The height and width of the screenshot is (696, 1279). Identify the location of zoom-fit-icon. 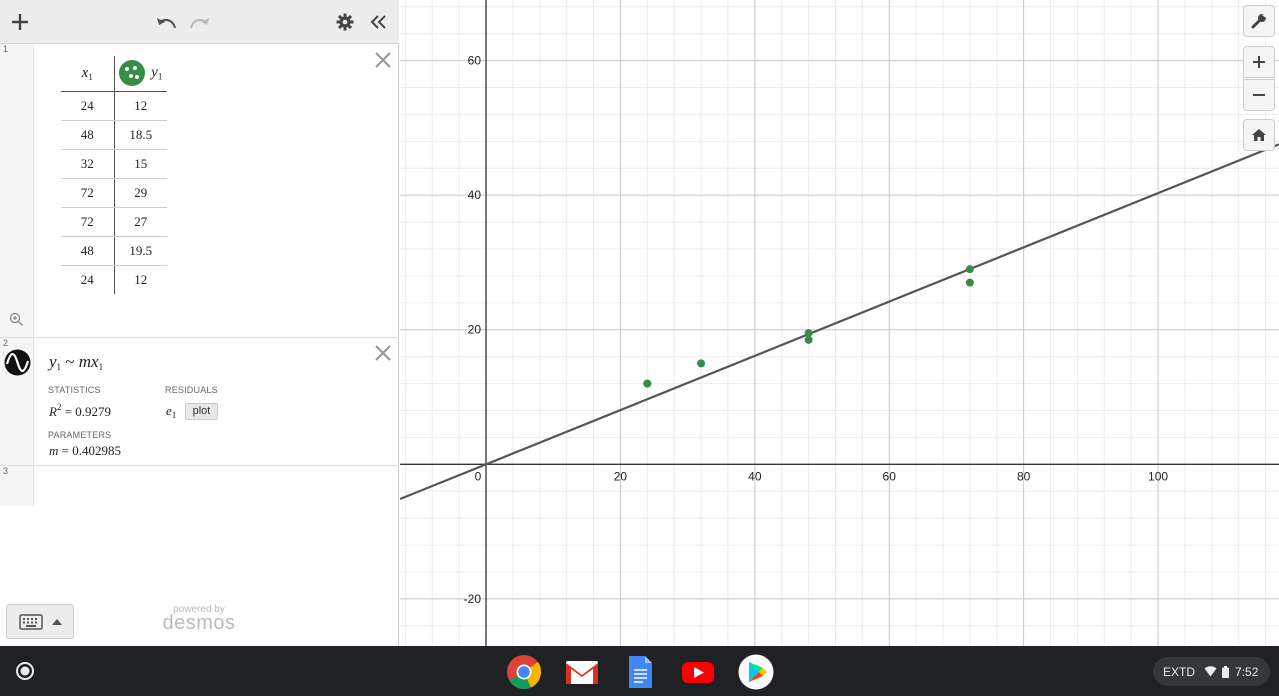
(16, 319).